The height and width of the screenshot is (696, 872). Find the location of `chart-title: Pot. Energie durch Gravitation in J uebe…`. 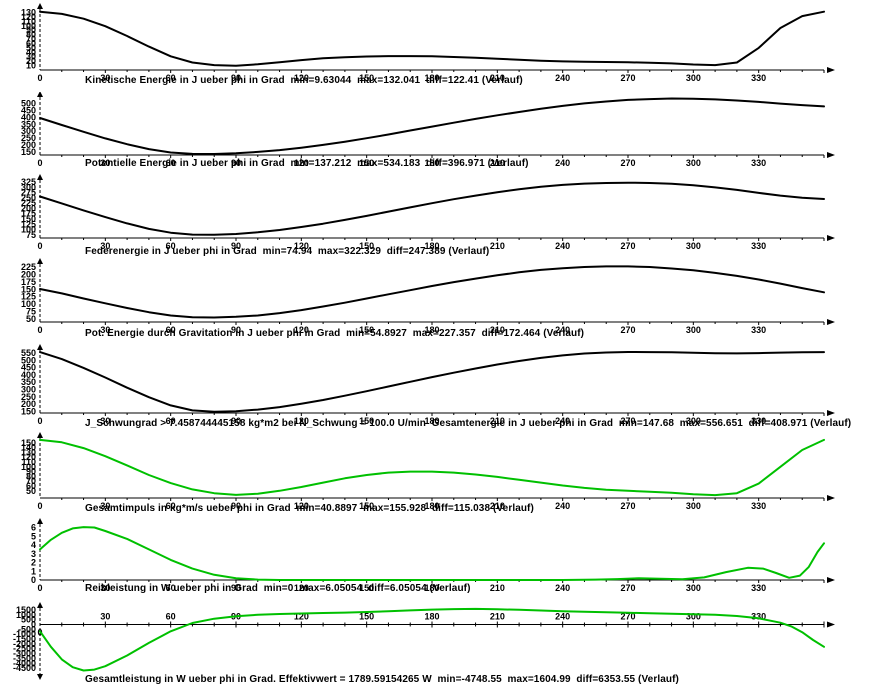

chart-title: Pot. Energie durch Gravitation in J uebe… is located at coordinates (335, 333).